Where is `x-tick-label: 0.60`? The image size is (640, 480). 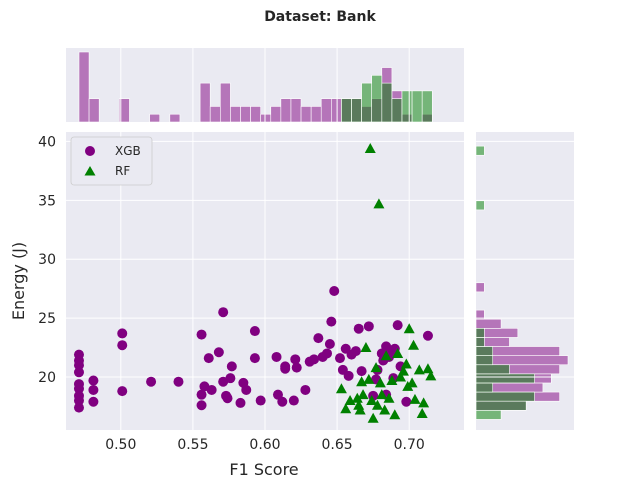
x-tick-label: 0.60 is located at coordinates (264, 445).